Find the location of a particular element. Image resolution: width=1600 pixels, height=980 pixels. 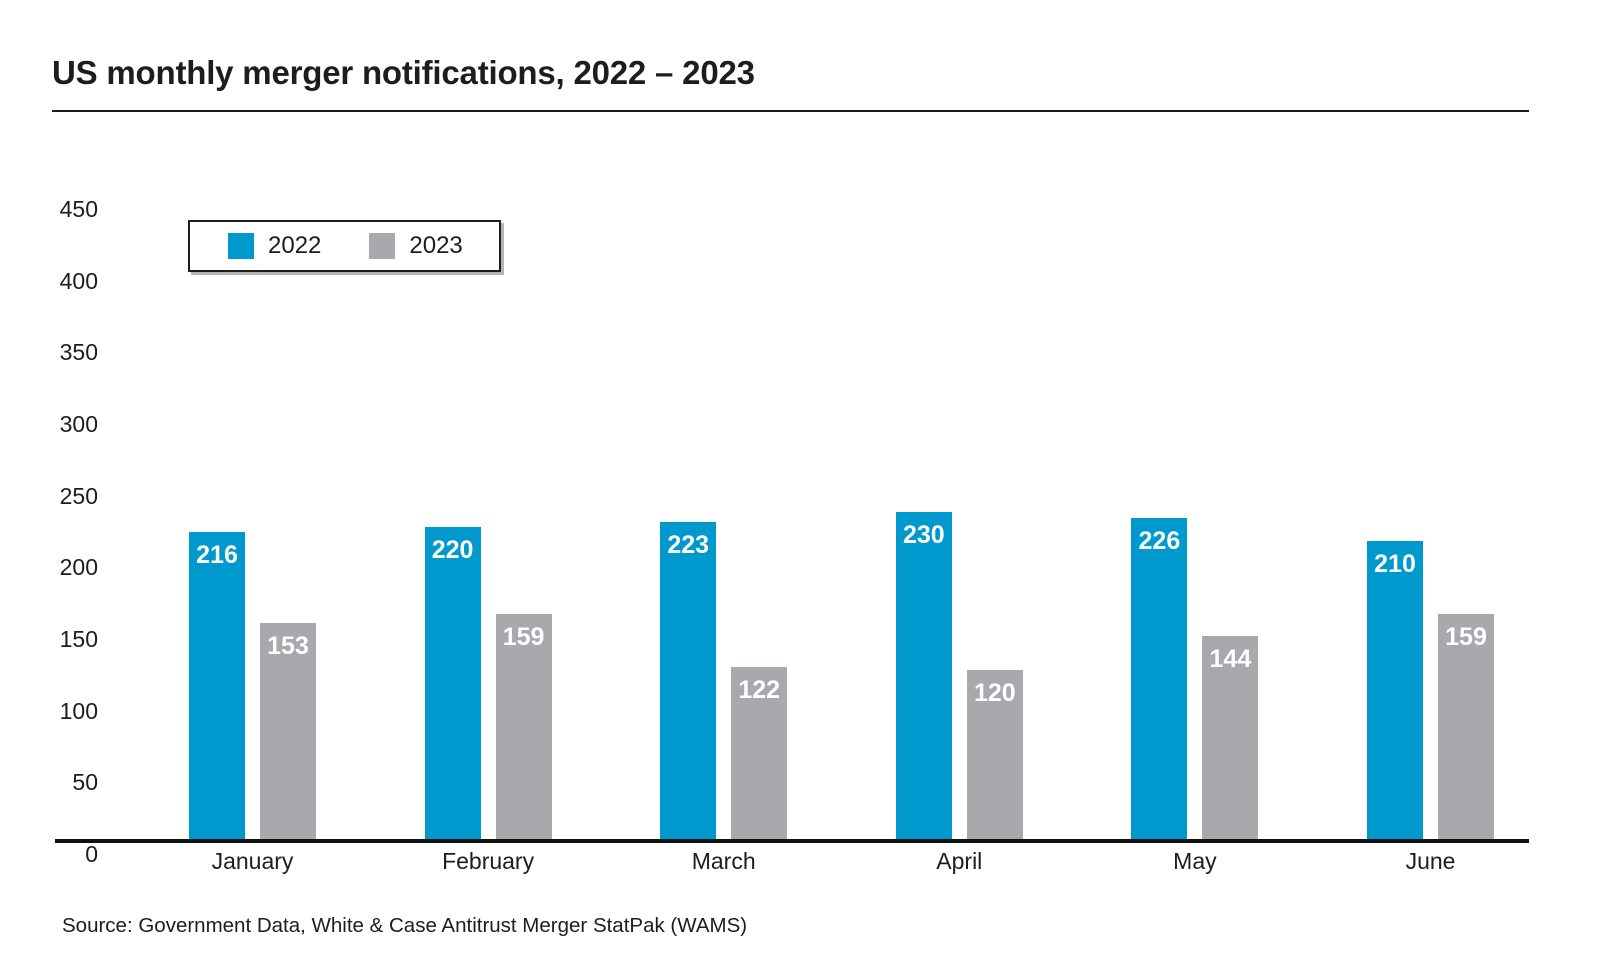

bar-2023-march is located at coordinates (759, 754).